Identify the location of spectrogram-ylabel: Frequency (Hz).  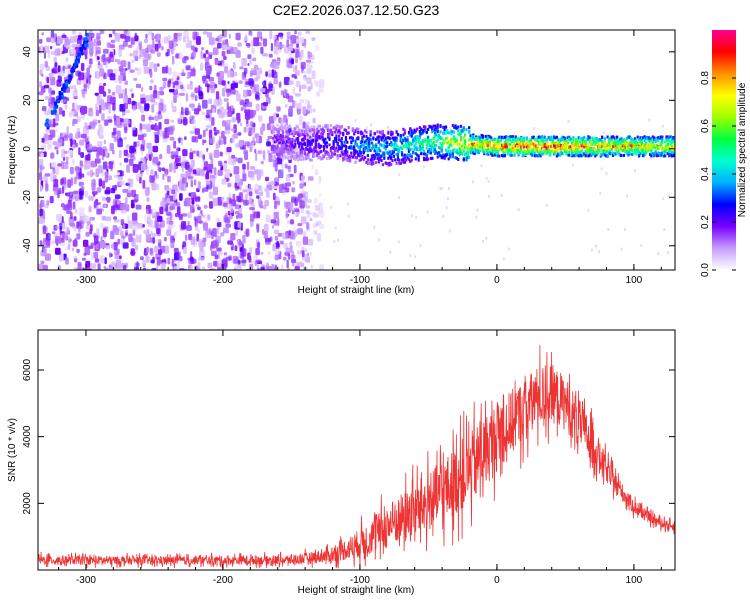
(12, 150).